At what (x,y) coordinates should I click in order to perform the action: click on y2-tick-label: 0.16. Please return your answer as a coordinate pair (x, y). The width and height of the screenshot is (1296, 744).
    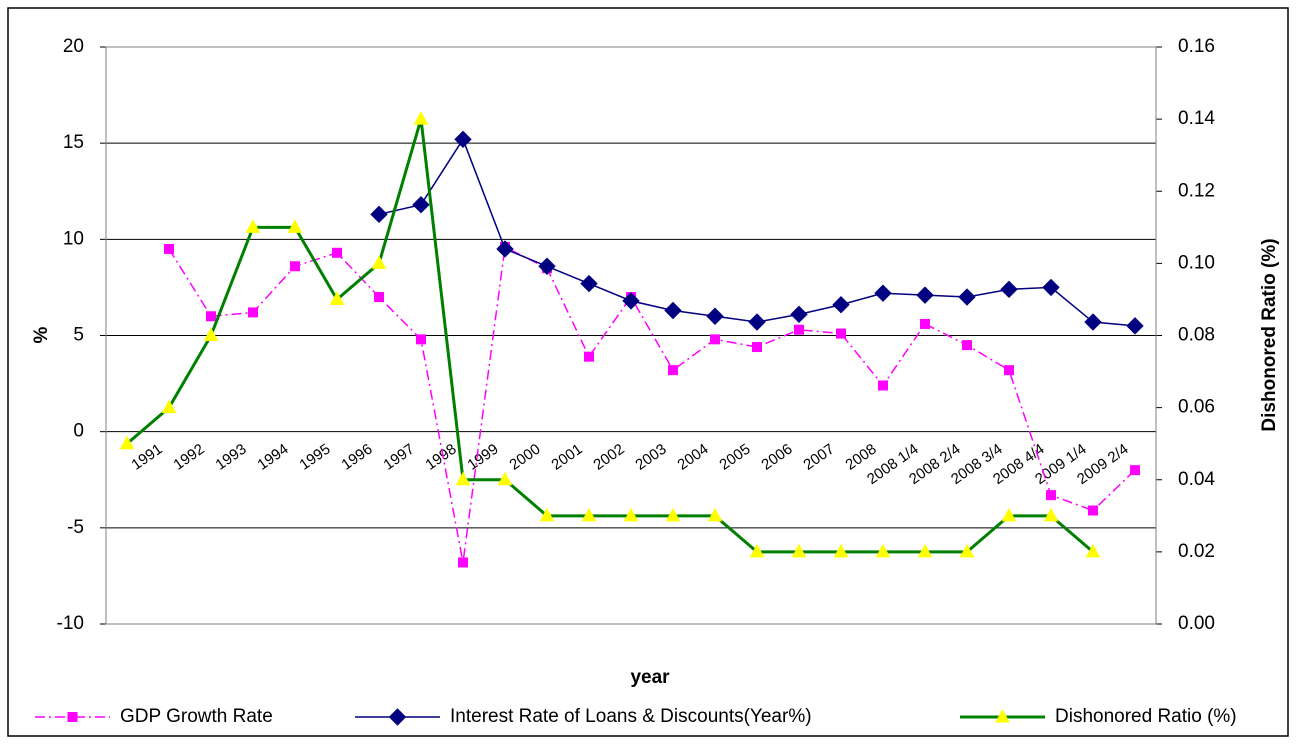
    Looking at the image, I should click on (1196, 46).